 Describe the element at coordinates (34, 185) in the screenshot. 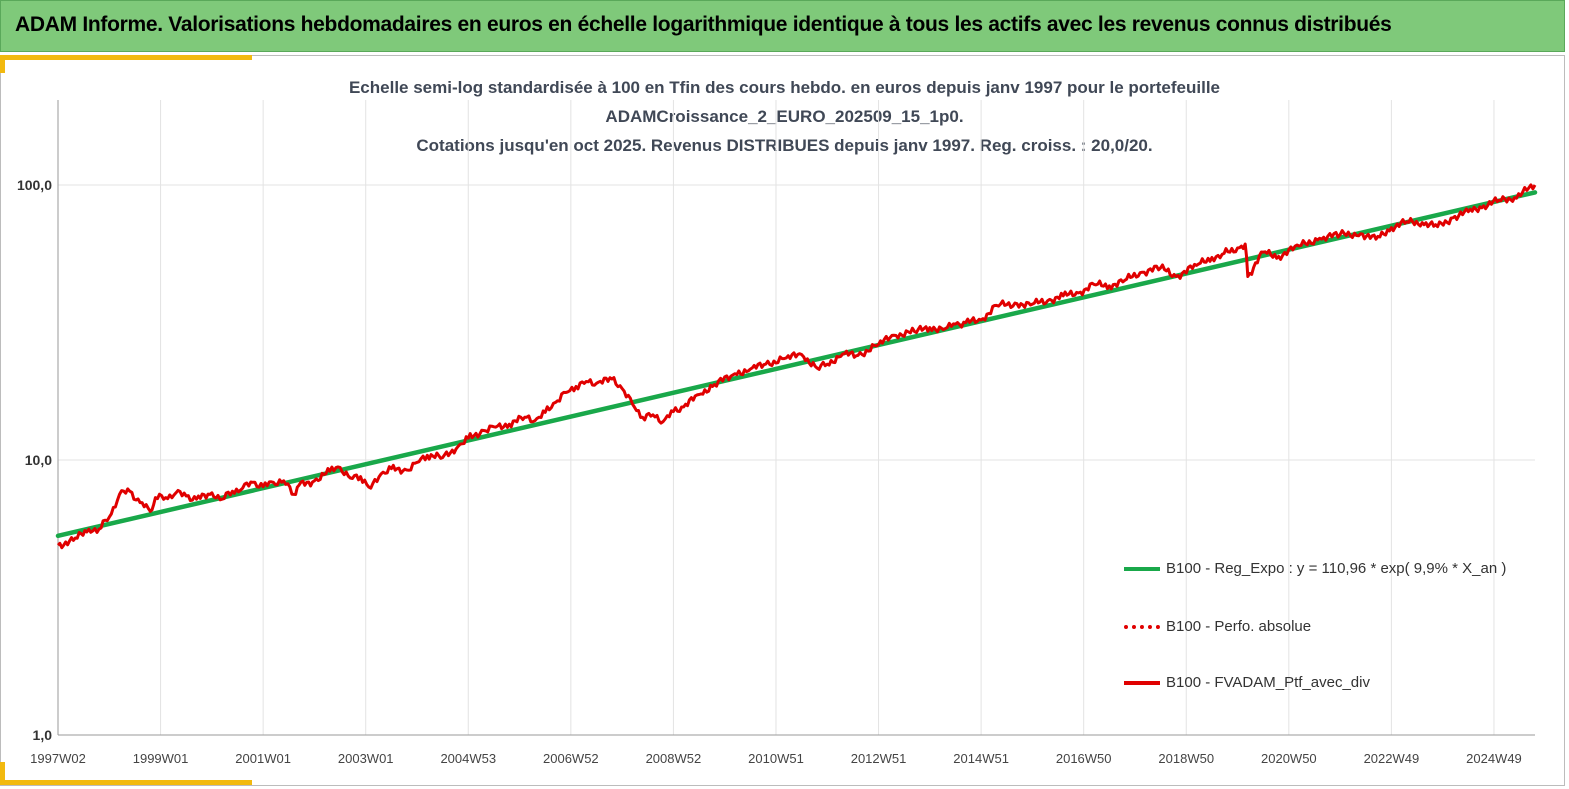

I see `y-tick-label: 100,0` at that location.